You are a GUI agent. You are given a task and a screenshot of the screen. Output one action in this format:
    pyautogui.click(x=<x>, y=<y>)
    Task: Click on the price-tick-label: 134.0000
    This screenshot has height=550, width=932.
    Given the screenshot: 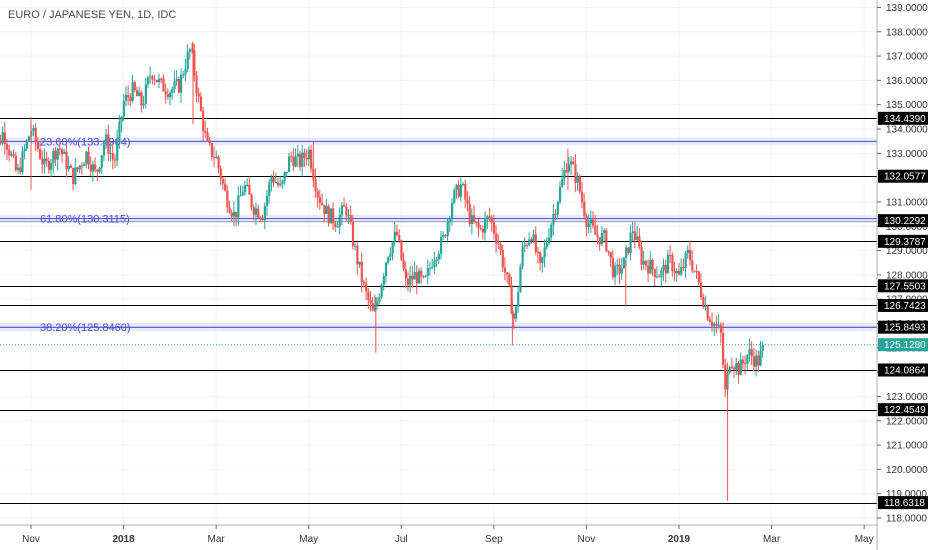 What is the action you would take?
    pyautogui.click(x=907, y=130)
    